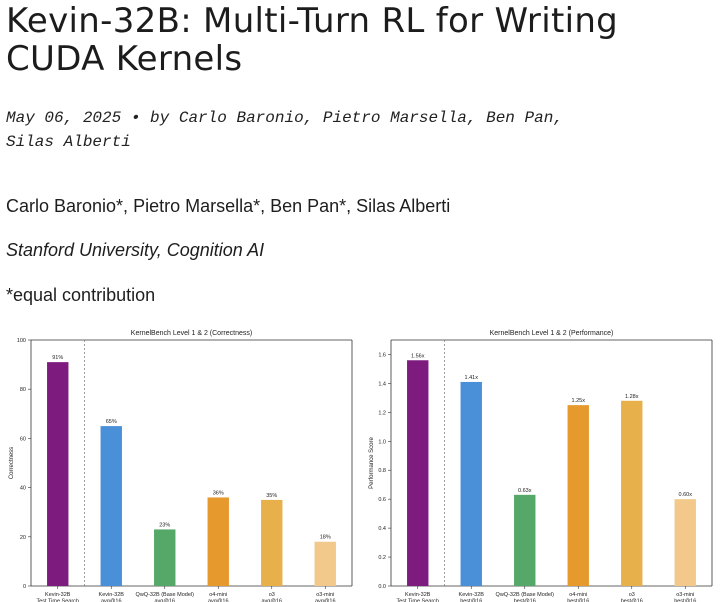 The image size is (720, 602). What do you see at coordinates (111, 422) in the screenshot?
I see `bar-value-label: 65%` at bounding box center [111, 422].